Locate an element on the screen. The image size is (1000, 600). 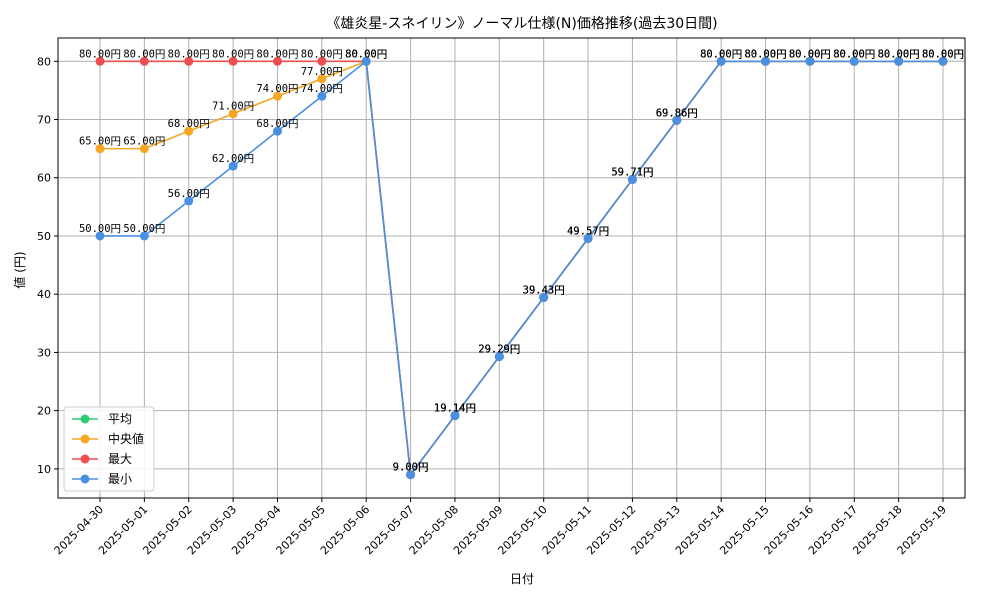
y-tick-label: 20 is located at coordinates (44, 411).